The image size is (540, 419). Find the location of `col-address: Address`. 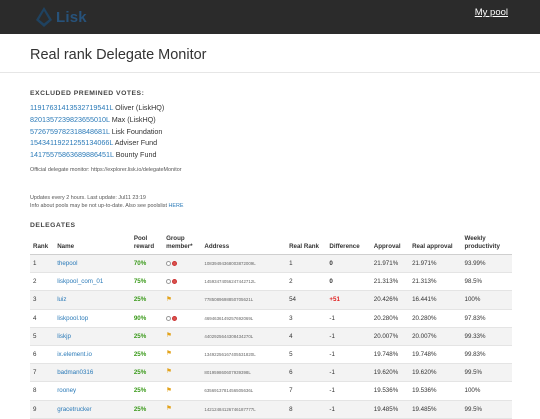

col-address: Address is located at coordinates (244, 245).